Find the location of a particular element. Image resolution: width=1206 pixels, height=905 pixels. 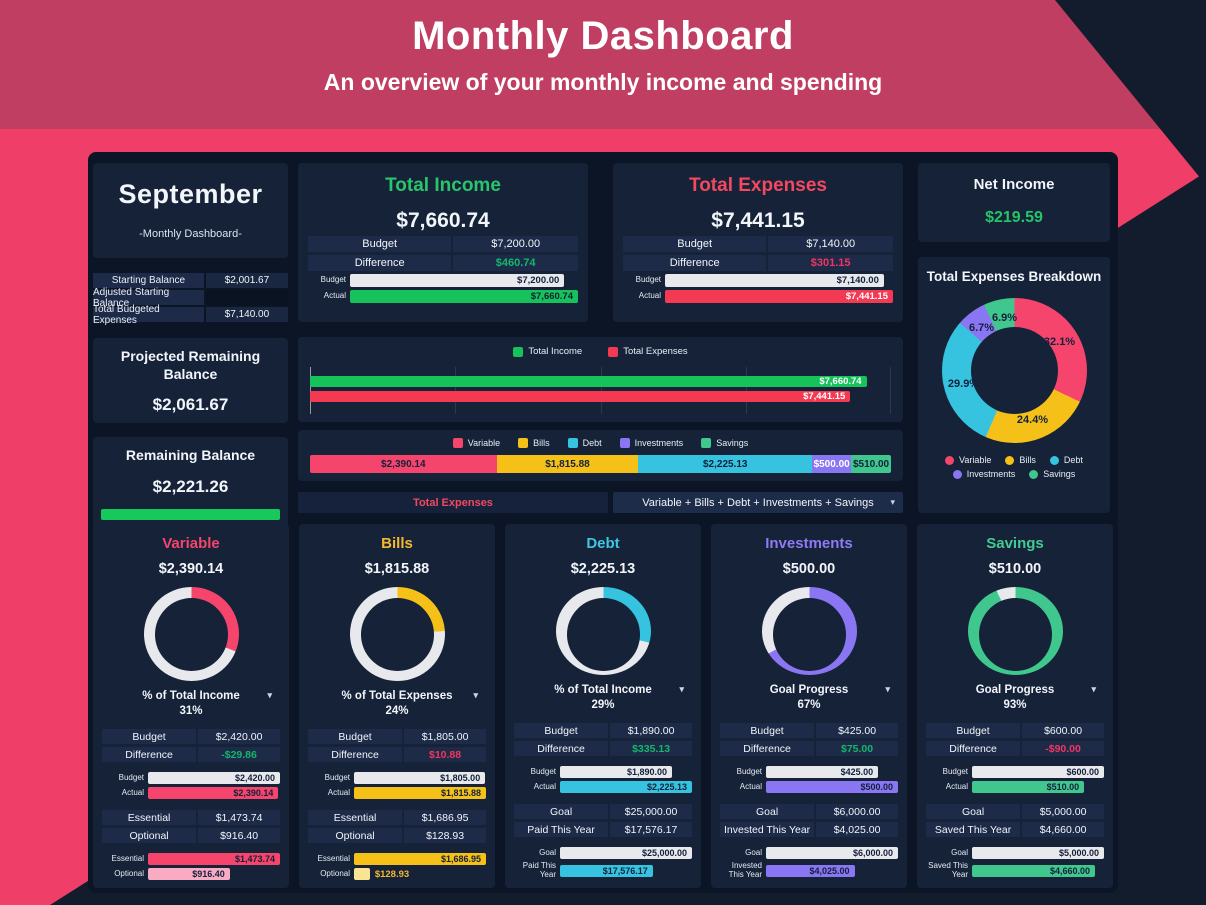

donut-metric-label: Goal Progress is located at coordinates (1015, 690).